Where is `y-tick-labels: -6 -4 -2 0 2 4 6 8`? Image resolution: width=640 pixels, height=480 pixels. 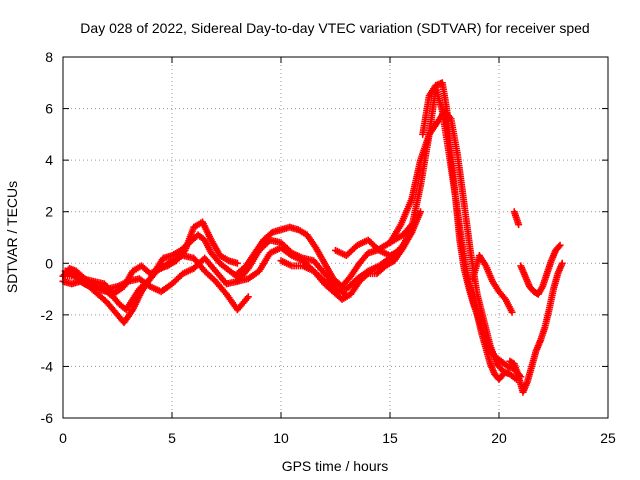
y-tick-labels: -6 -4 -2 0 2 4 6 8 is located at coordinates (47, 237).